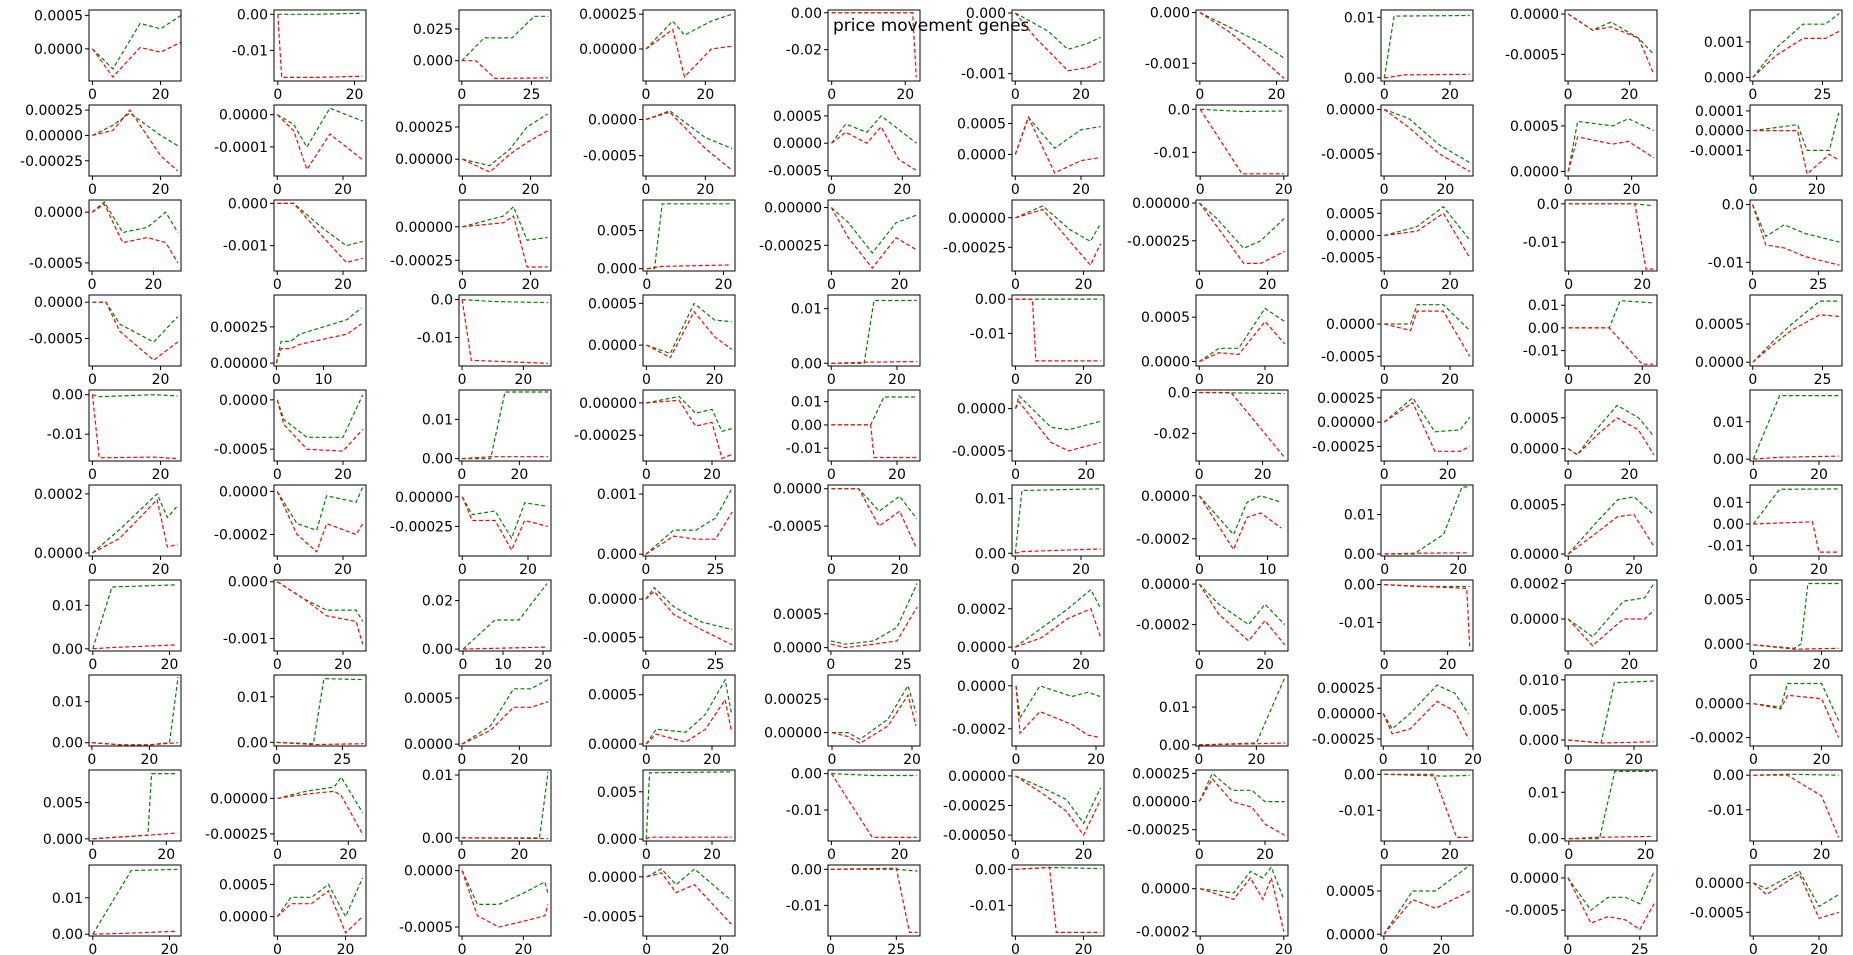  I want to click on subplot-95: 0.00 -0.01 0 25, so click(853, 908).